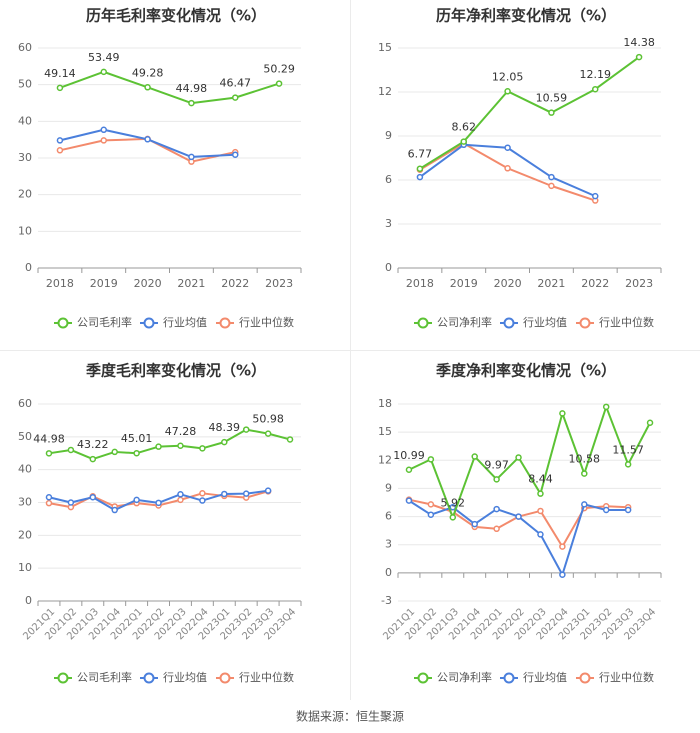  What do you see at coordinates (350, 716) in the screenshot?
I see `data-source-footer: 数据来源：恒生聚源` at bounding box center [350, 716].